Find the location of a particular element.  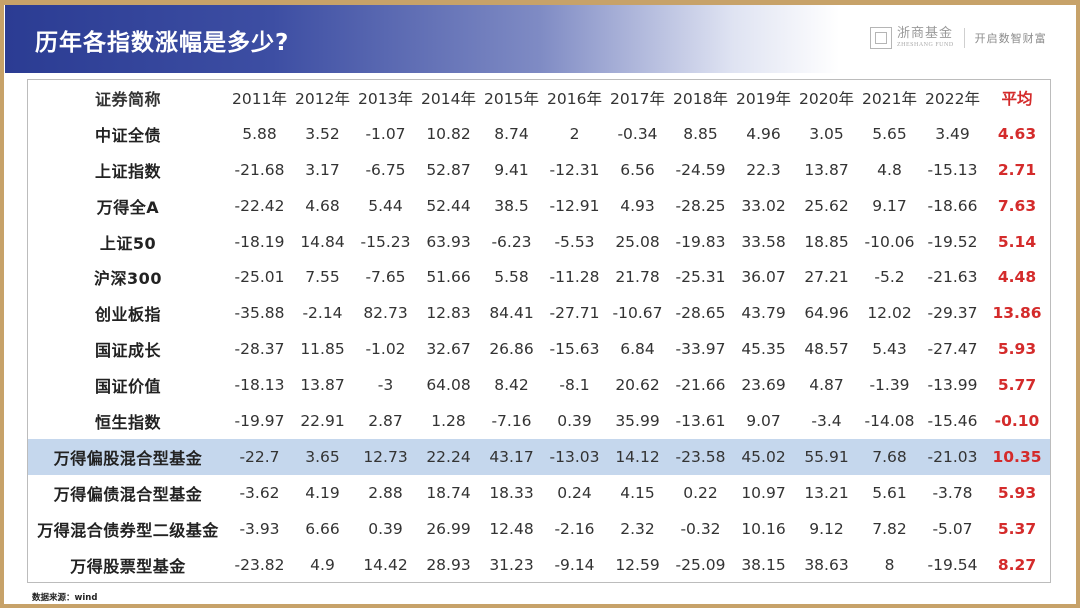

value-cell: -35.88 is located at coordinates (259, 313).